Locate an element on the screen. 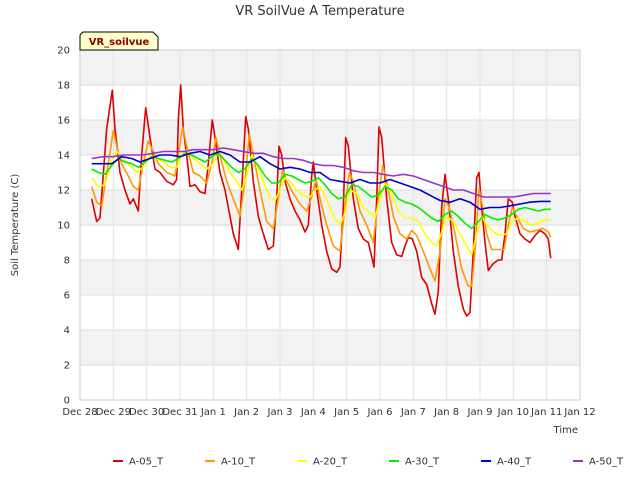  y-tick-label: 8 is located at coordinates (67, 261).